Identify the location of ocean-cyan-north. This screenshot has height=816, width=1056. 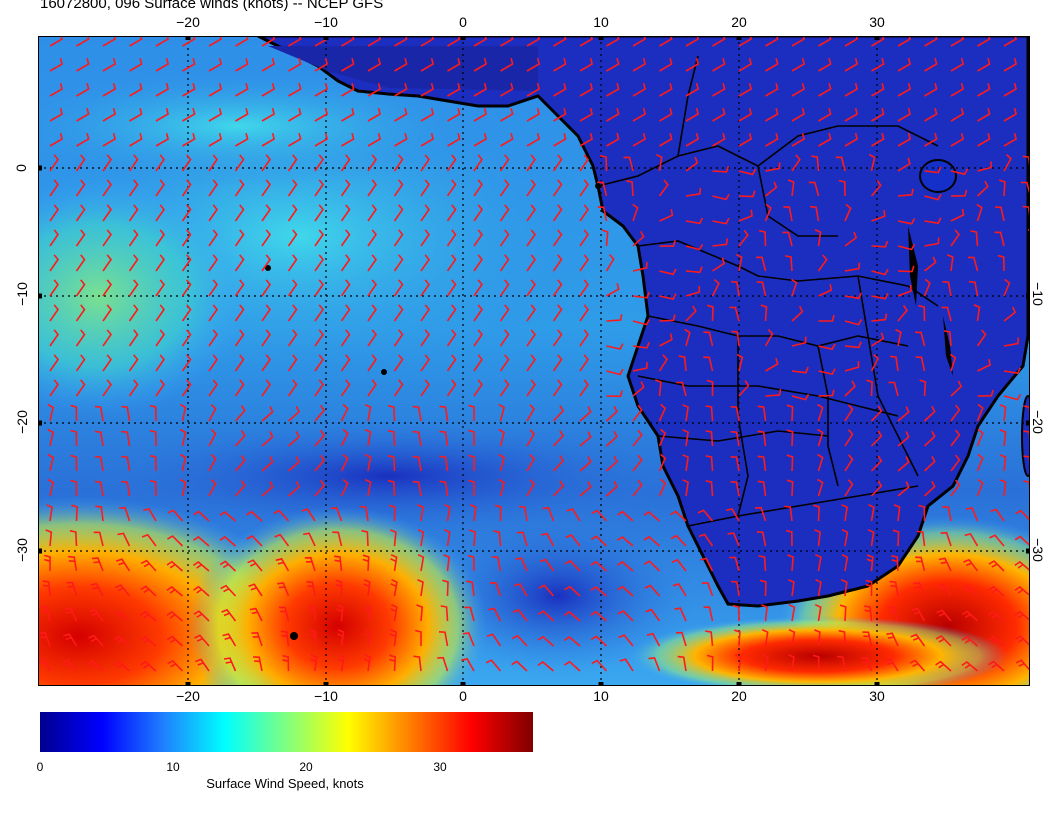
(268, 126).